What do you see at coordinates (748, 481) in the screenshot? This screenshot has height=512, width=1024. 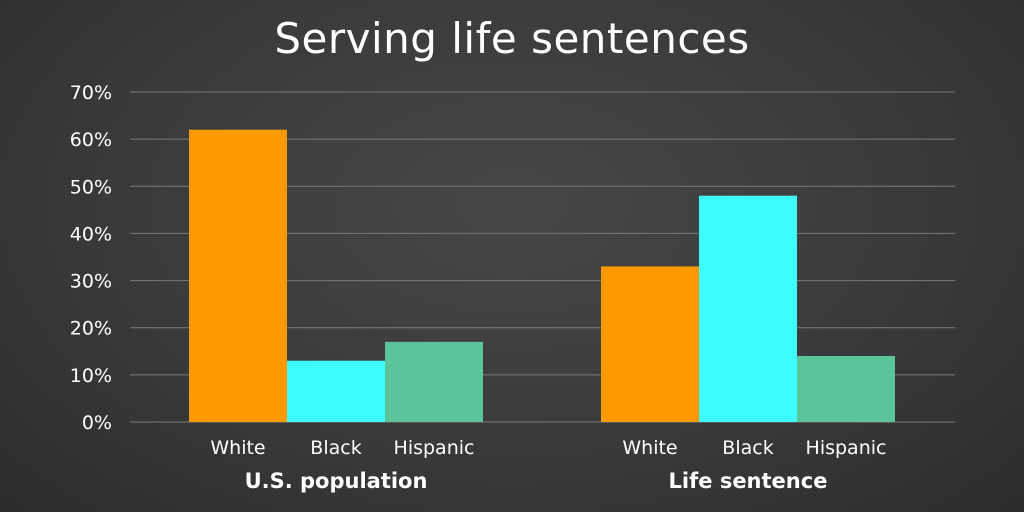 I see `group-label: Life sentence` at bounding box center [748, 481].